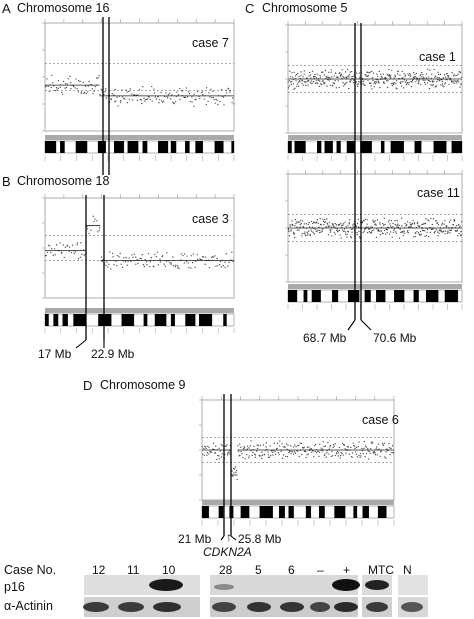  Describe the element at coordinates (210, 43) in the screenshot. I see `case-label-a: case 7` at that location.